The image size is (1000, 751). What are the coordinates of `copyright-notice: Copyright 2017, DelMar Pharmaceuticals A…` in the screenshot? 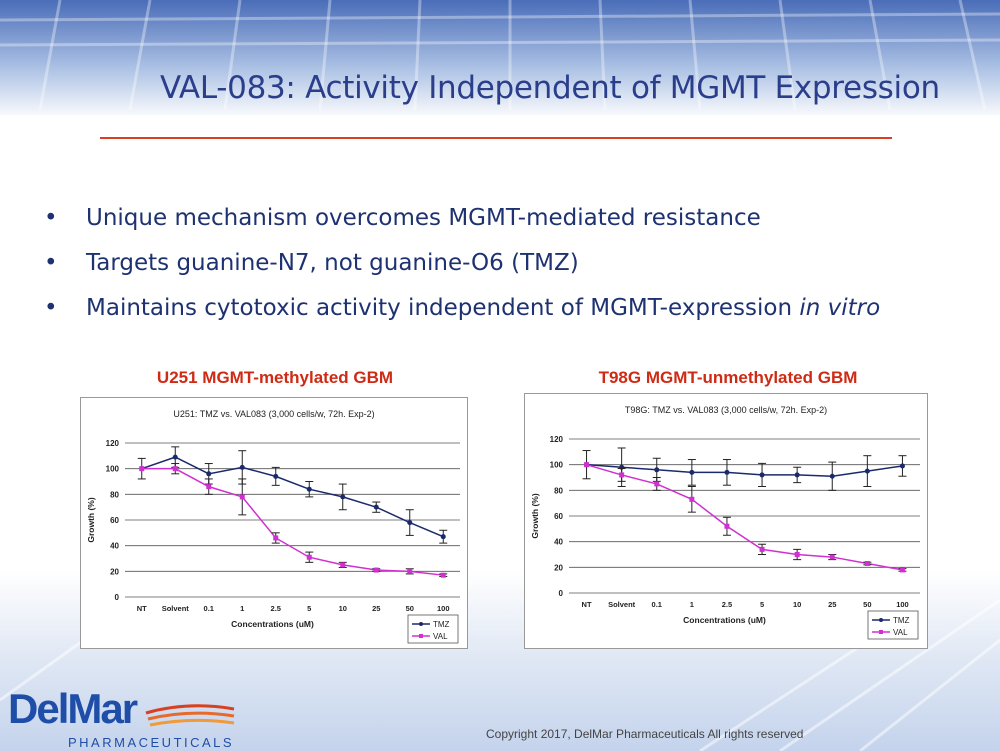 It's located at (645, 734).